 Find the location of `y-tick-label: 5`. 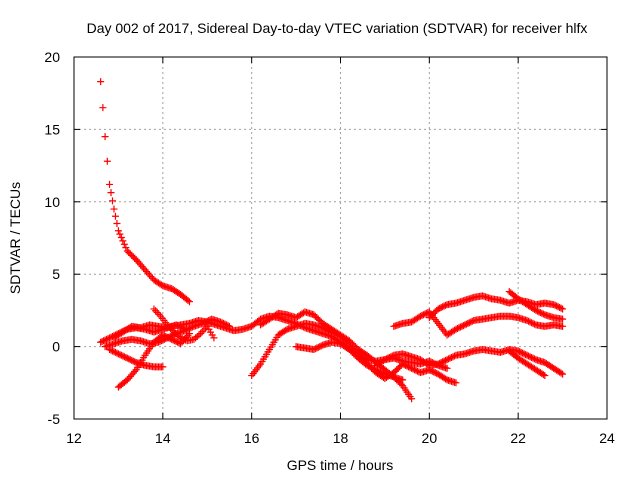

y-tick-label: 5 is located at coordinates (56, 274).